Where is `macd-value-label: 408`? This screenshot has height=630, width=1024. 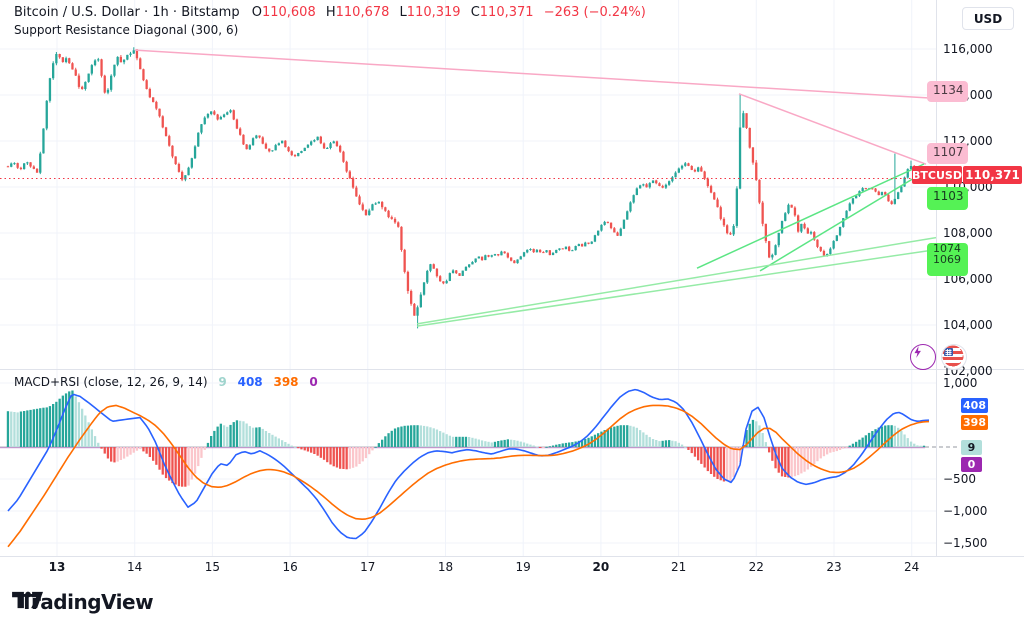 macd-value-label: 408 is located at coordinates (974, 405).